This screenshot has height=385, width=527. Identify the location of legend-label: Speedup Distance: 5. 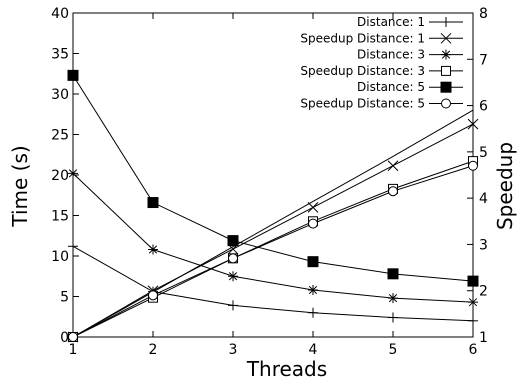
(362, 104).